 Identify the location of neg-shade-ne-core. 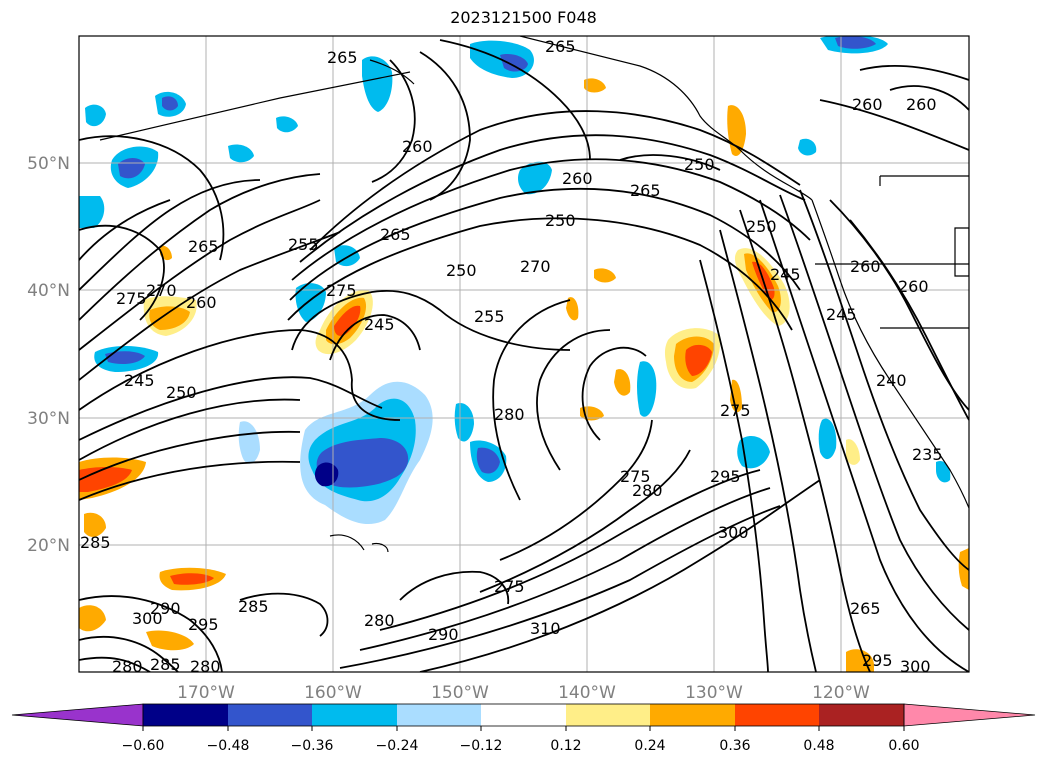
(855, 42).